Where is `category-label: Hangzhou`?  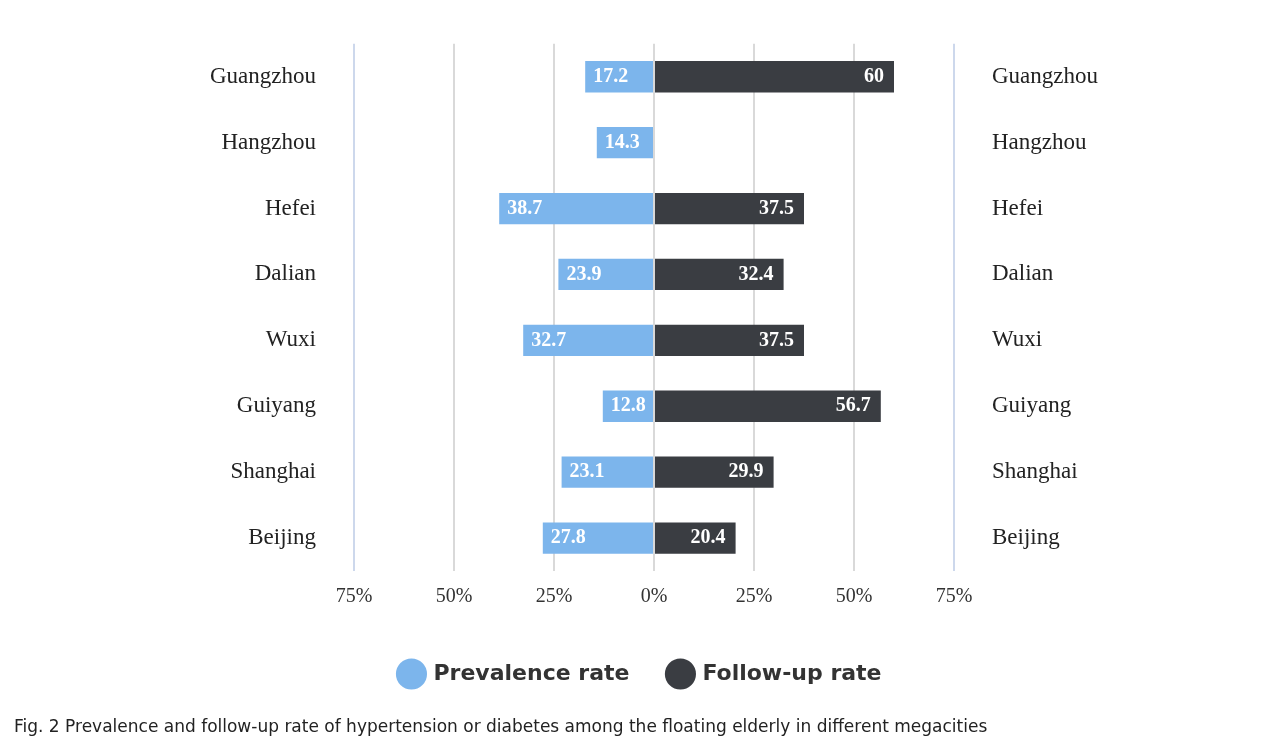 category-label: Hangzhou is located at coordinates (1039, 141).